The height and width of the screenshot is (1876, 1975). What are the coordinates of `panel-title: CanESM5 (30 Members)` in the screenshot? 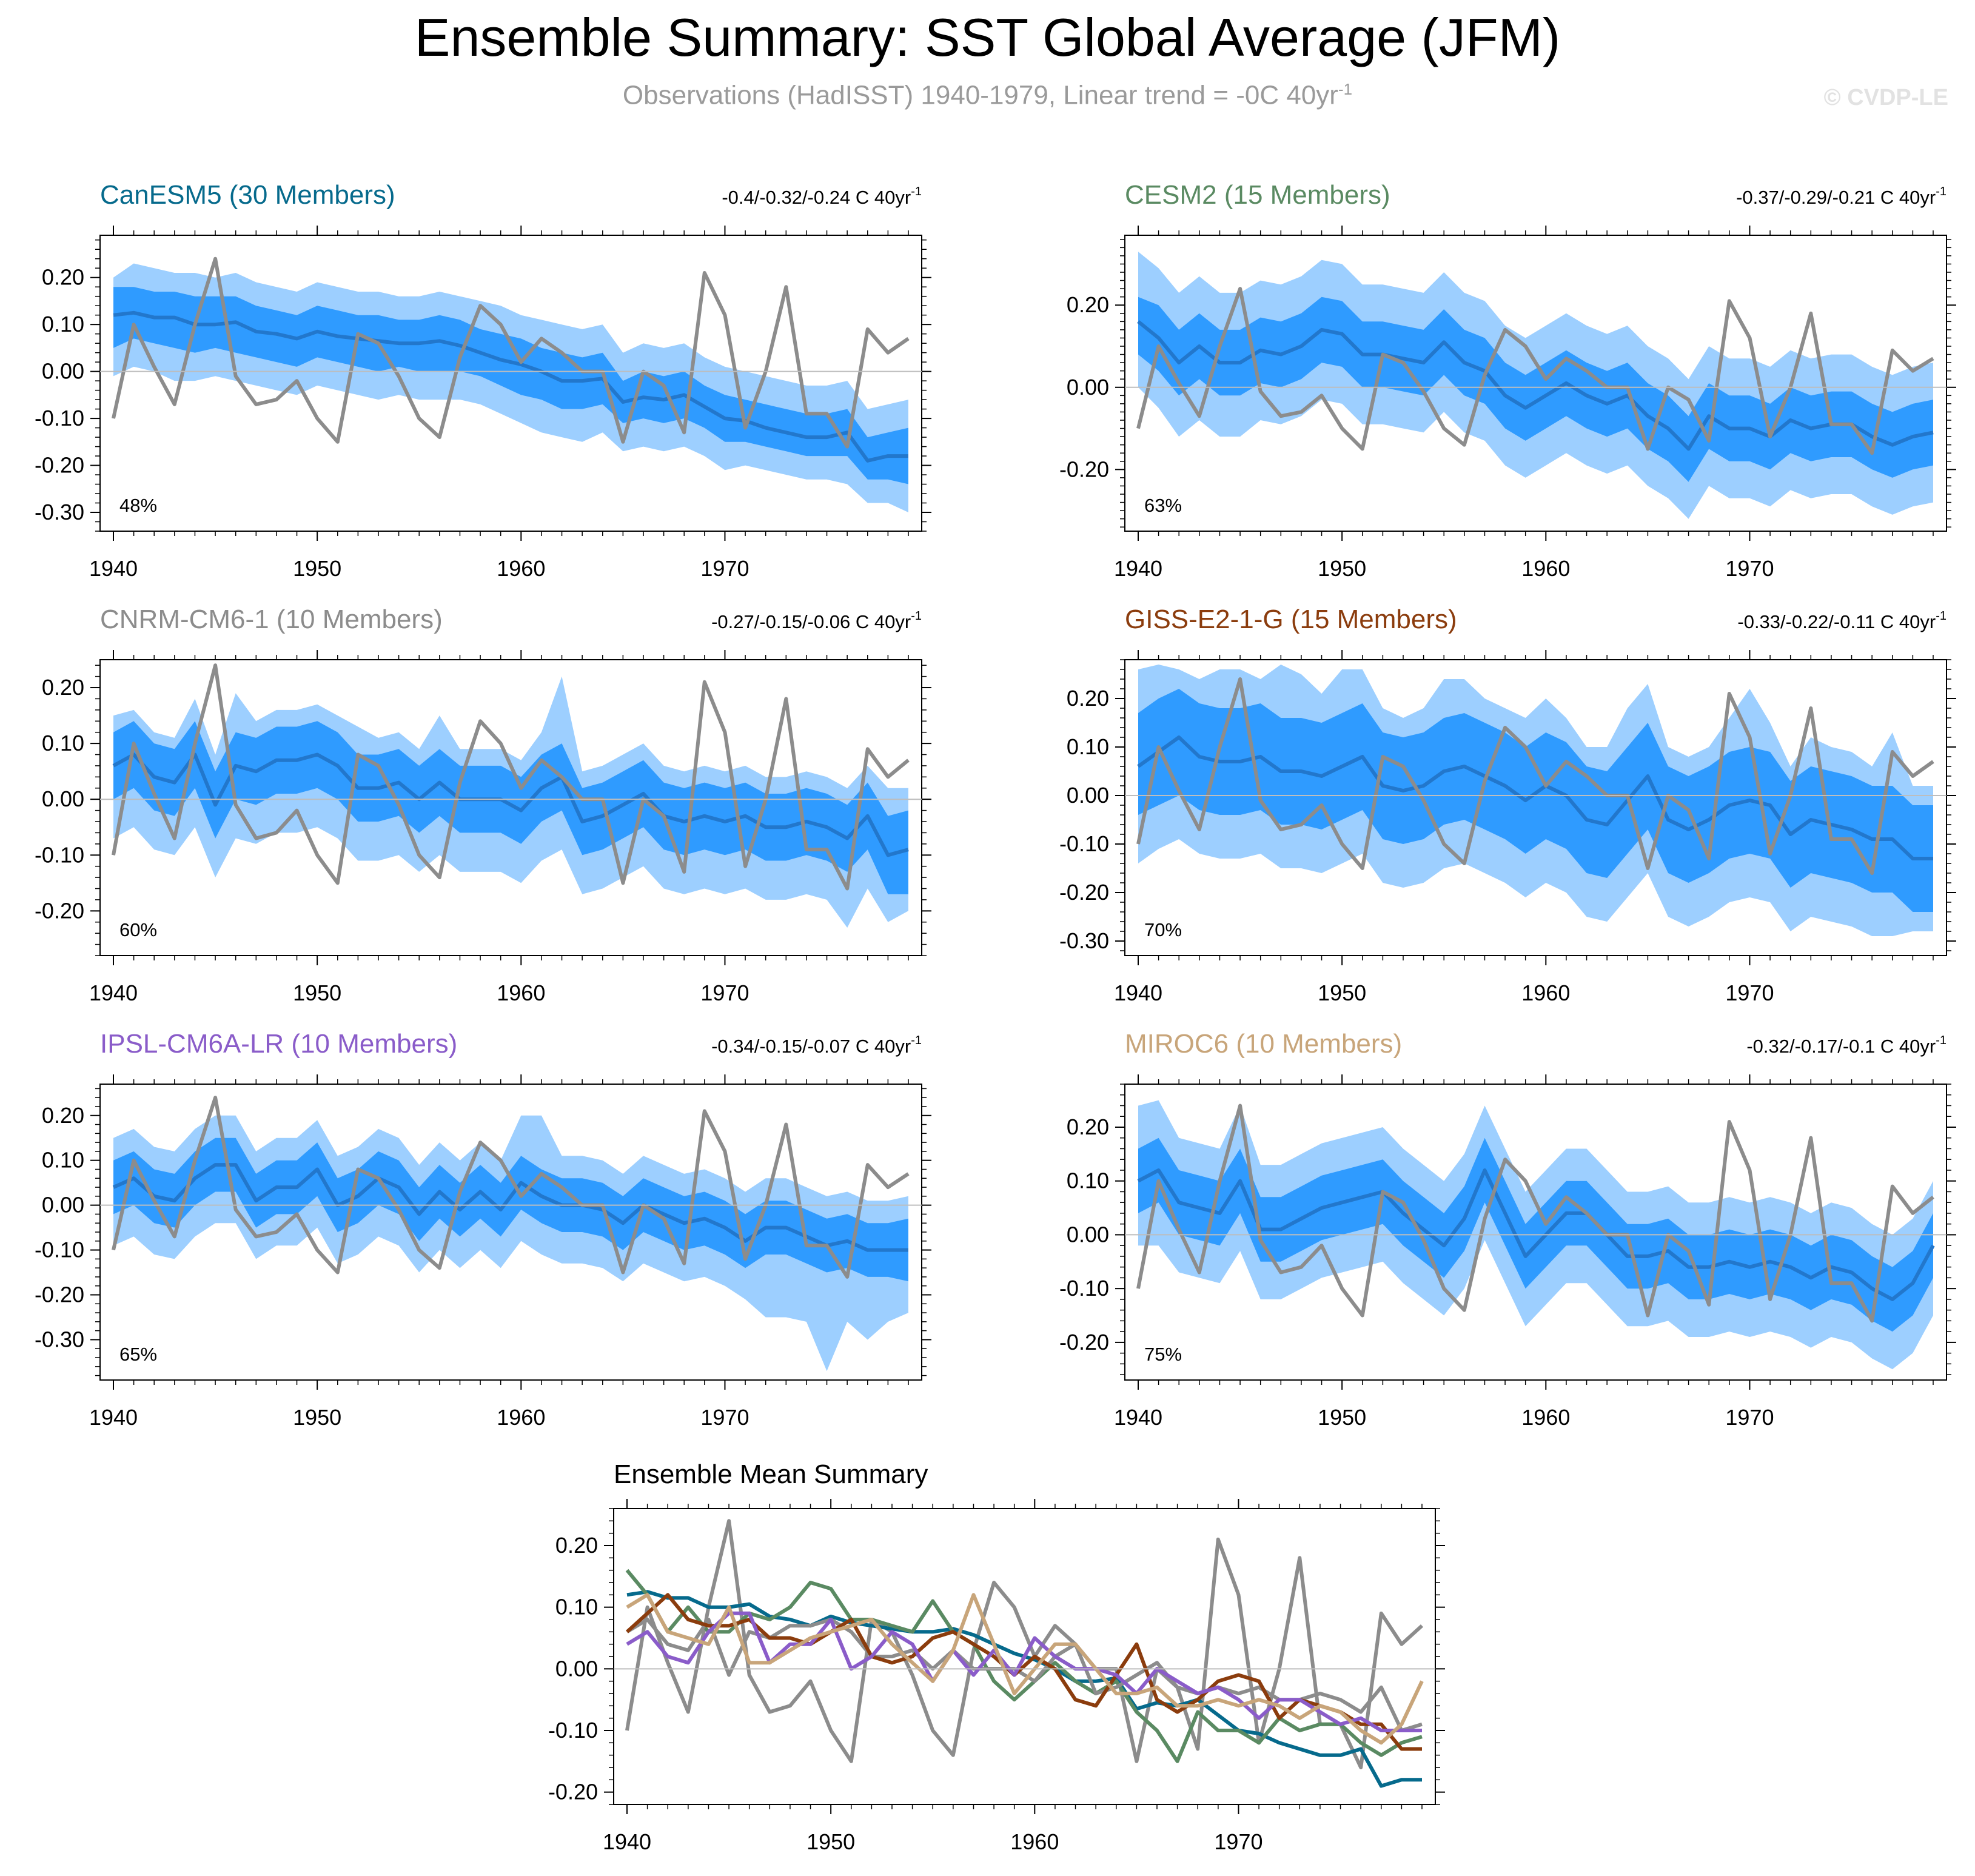 It's located at (248, 195).